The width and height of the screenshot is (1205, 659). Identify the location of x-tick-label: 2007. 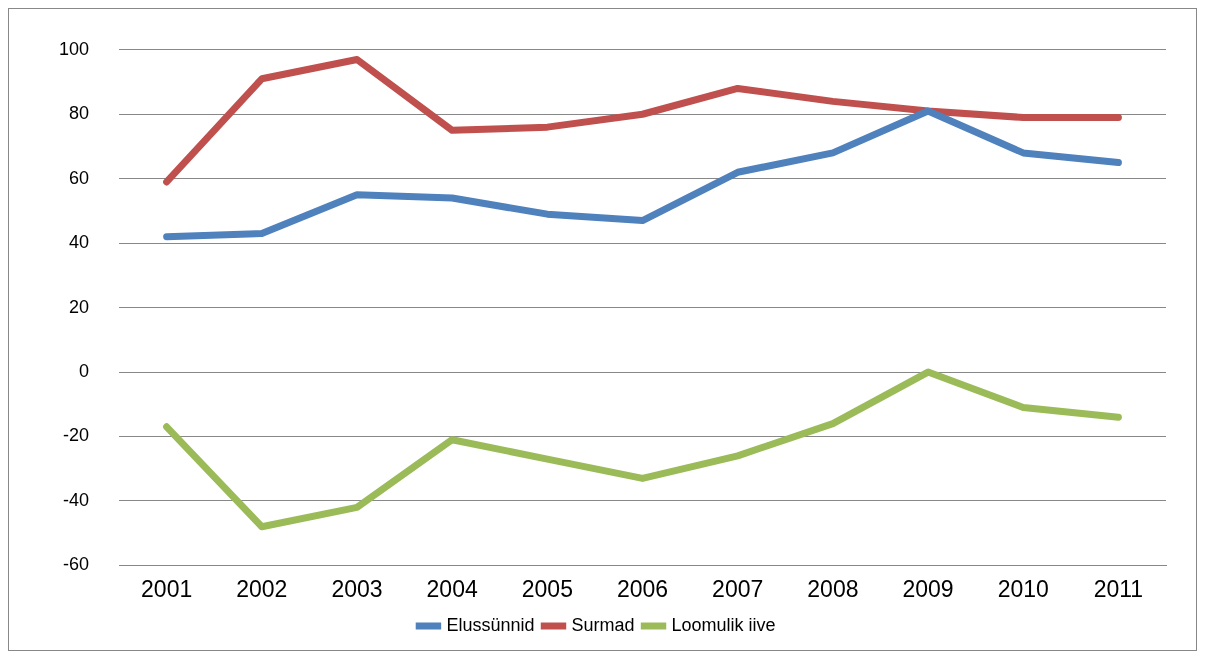
(738, 588).